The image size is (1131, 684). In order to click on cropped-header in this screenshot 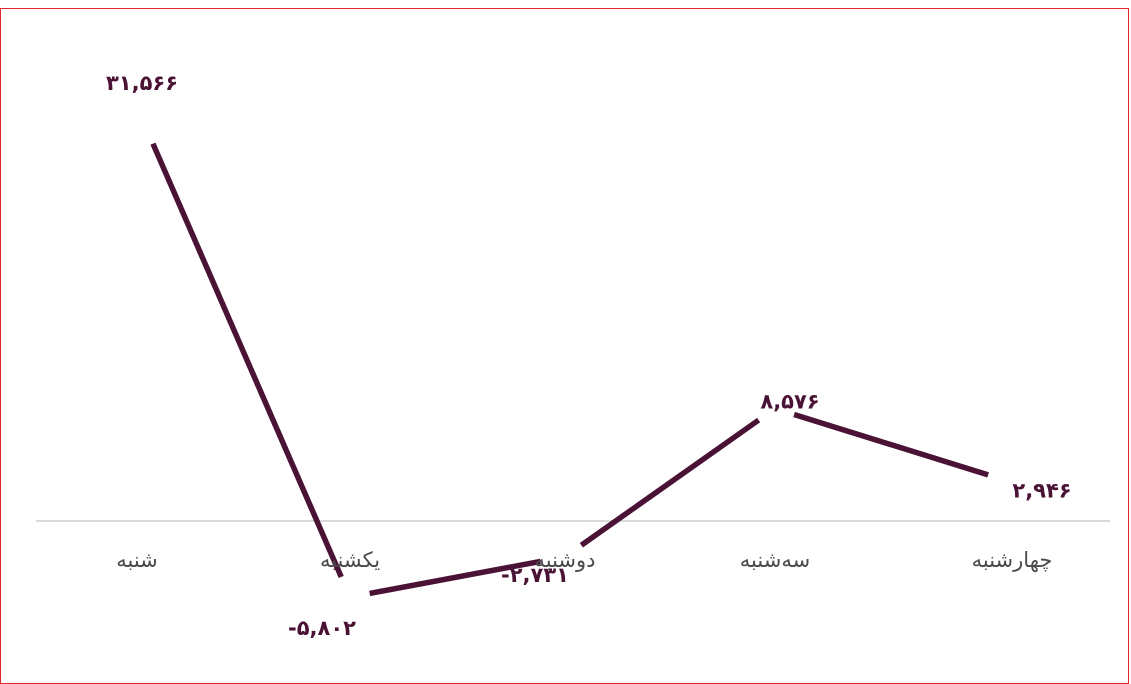, I will do `click(565, 4)`.